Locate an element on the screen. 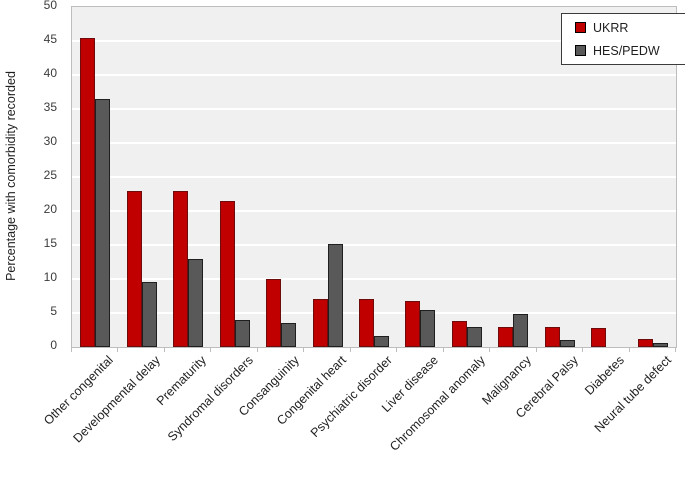 The image size is (685, 489). y-tick-label: 15 is located at coordinates (50, 243).